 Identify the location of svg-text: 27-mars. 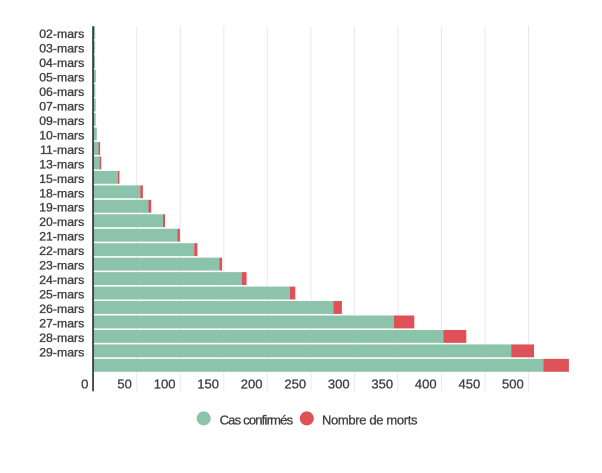
(61, 323).